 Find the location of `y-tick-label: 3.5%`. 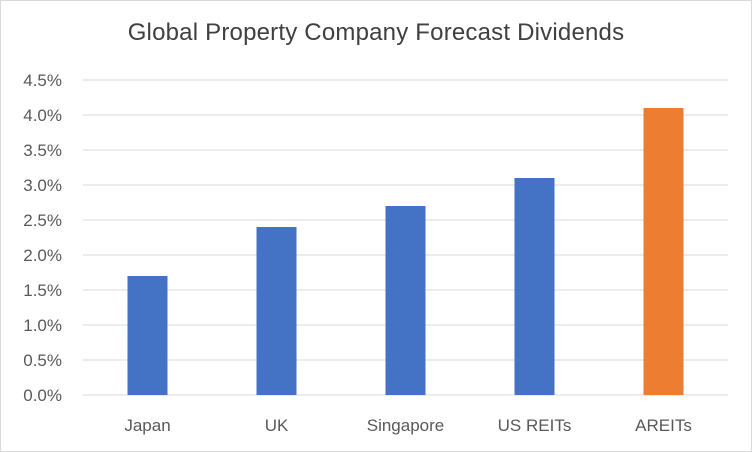

y-tick-label: 3.5% is located at coordinates (42, 150).